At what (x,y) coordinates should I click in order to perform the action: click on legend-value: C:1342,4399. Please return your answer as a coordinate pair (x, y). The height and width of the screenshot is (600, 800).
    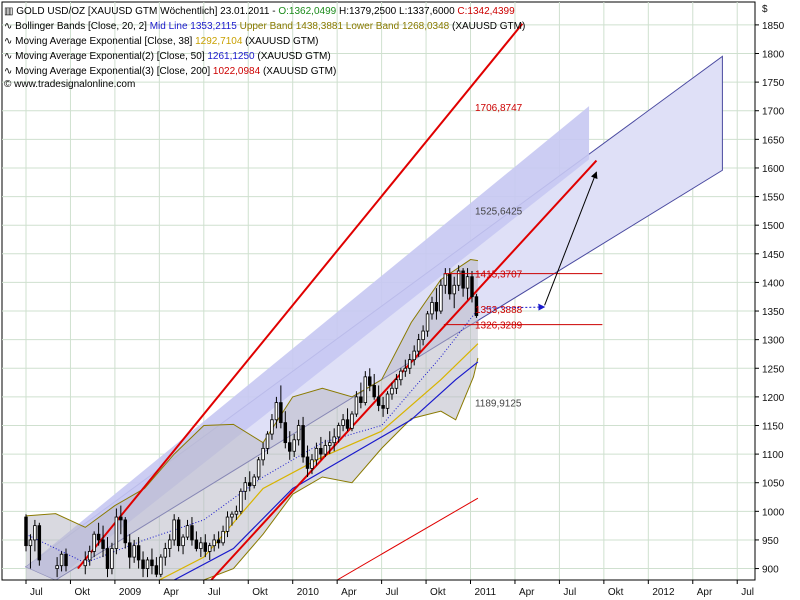
    Looking at the image, I should click on (486, 11).